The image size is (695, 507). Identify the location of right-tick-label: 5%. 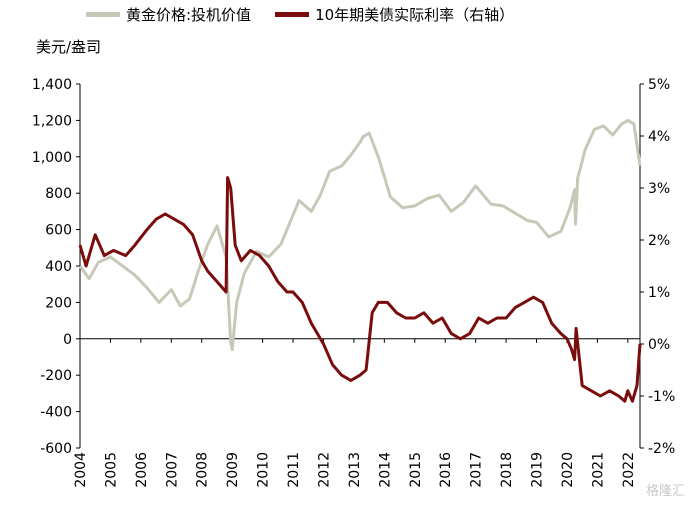
(659, 85).